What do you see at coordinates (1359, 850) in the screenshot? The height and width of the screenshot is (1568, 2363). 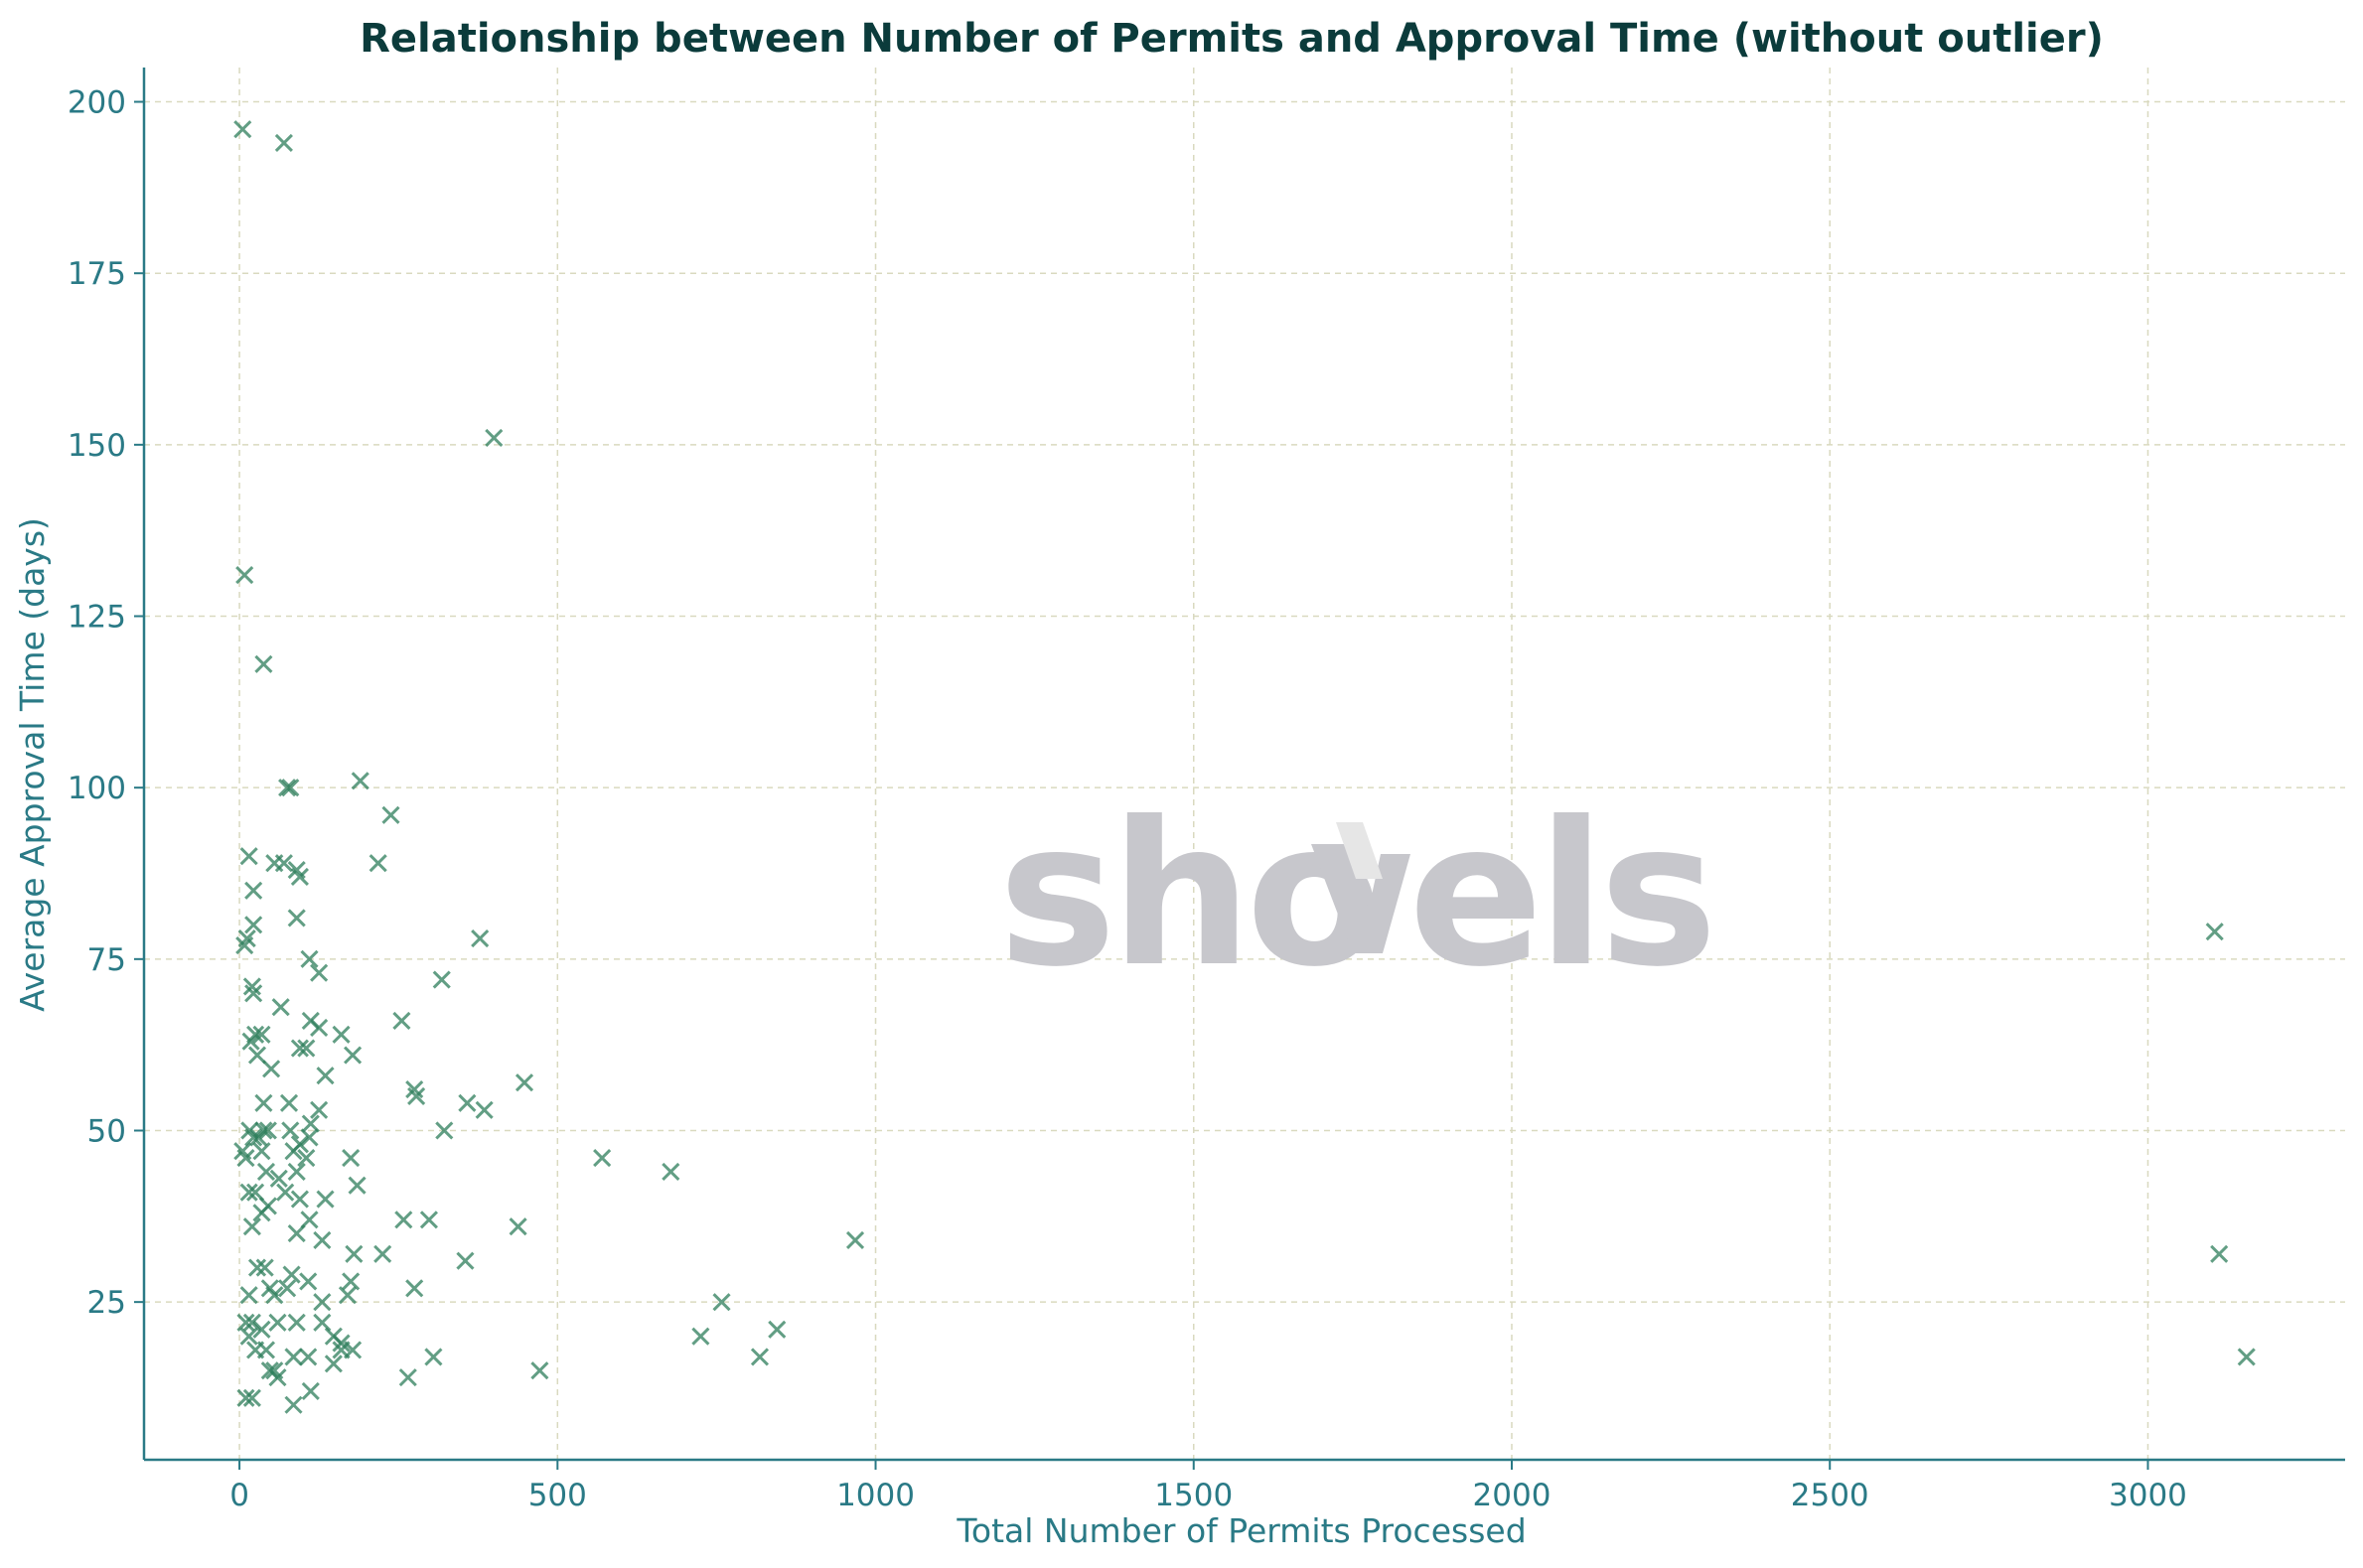 I see `watermark-accent-stroke` at bounding box center [1359, 850].